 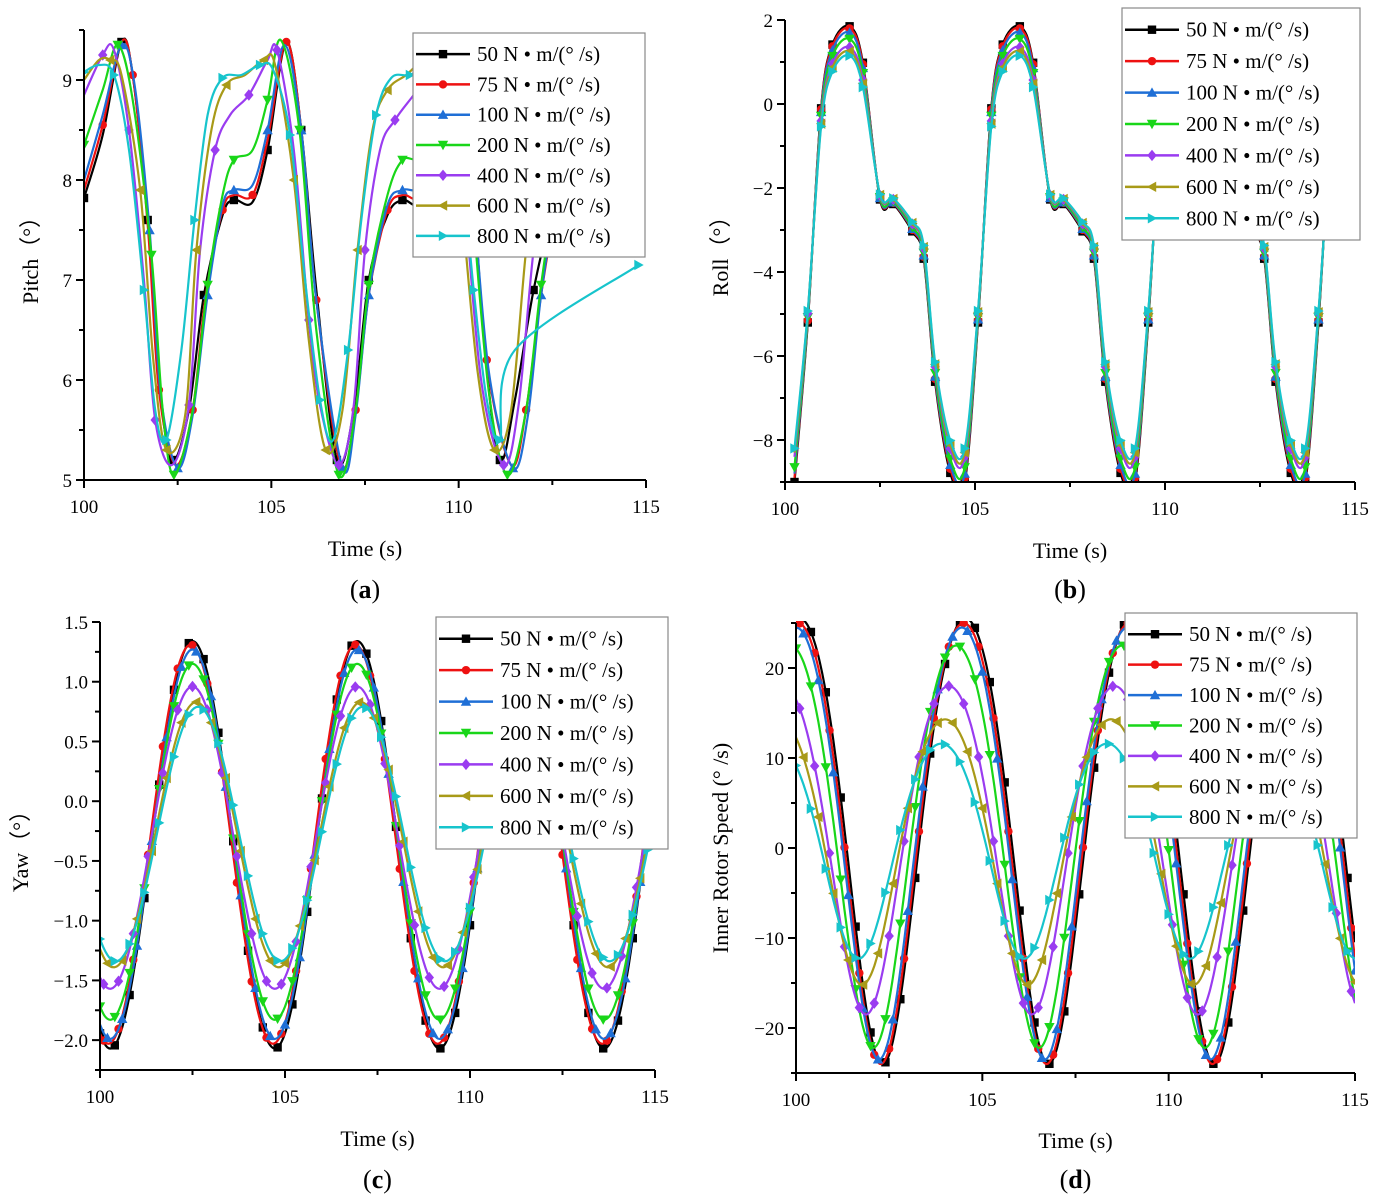 What do you see at coordinates (763, 441) in the screenshot?
I see `y-tick-label: −8` at bounding box center [763, 441].